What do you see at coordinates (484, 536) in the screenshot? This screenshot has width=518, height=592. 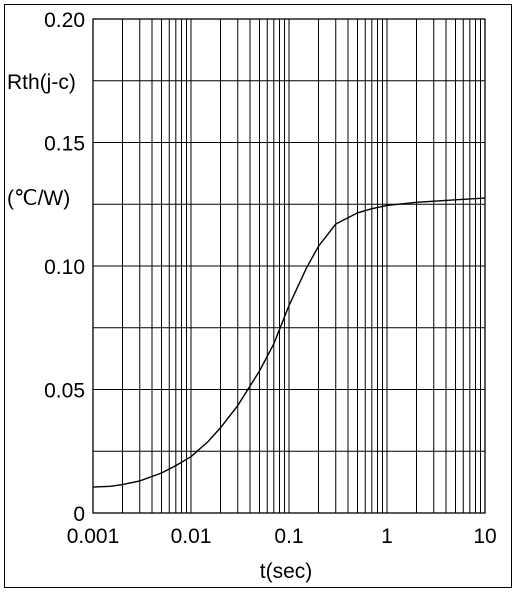 I see `x-tick-label: 10` at bounding box center [484, 536].